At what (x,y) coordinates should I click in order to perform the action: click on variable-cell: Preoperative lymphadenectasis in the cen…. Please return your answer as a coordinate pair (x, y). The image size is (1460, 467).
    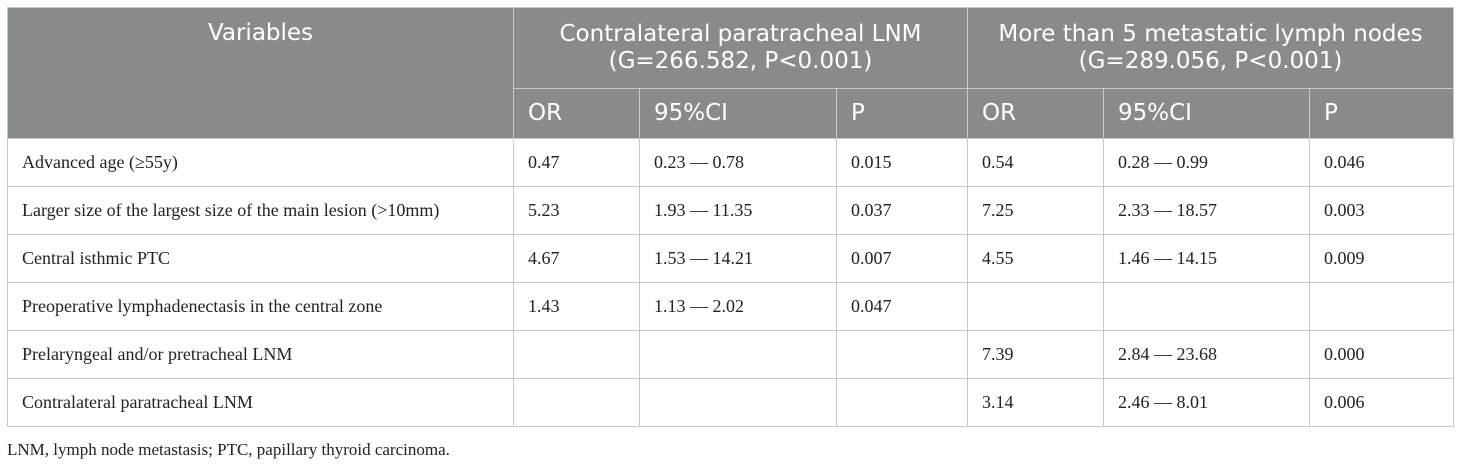
    Looking at the image, I should click on (260, 306).